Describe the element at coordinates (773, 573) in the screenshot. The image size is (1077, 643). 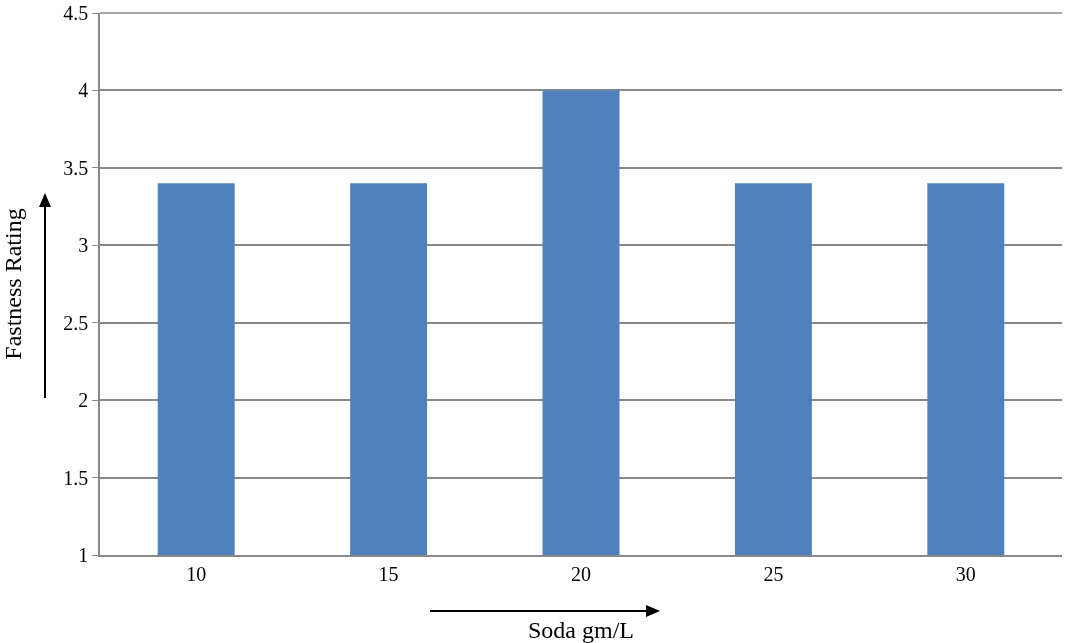
I see `x-tick-label: 25` at that location.